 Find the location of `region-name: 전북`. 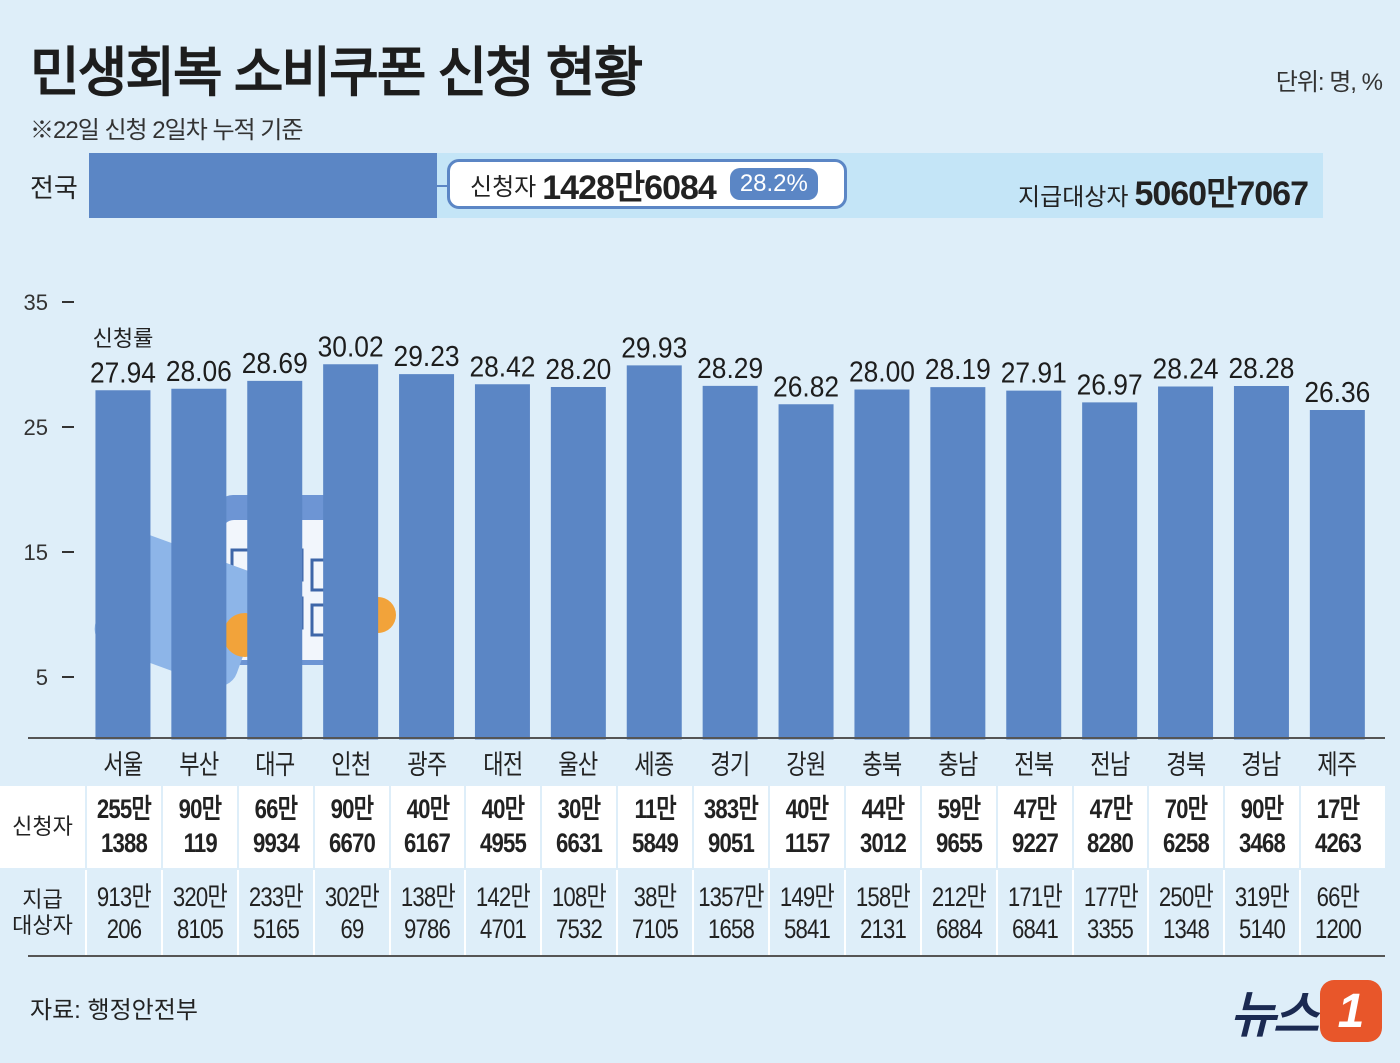

region-name: 전북 is located at coordinates (1034, 764).